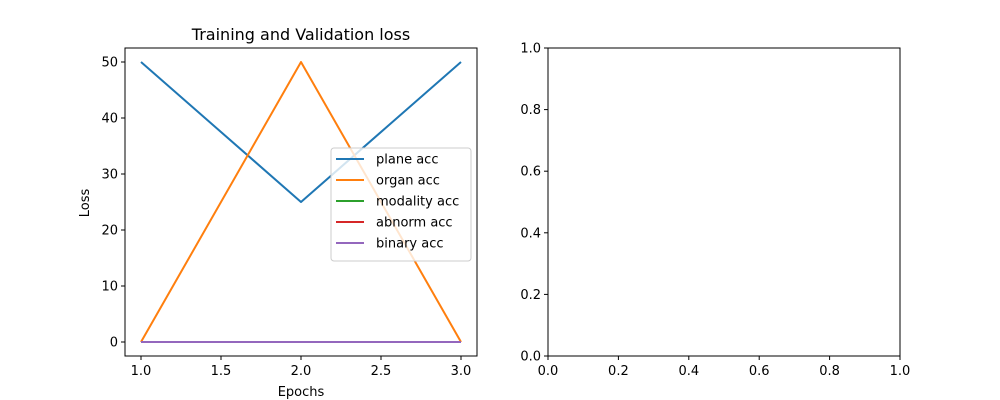  I want to click on y-axis-label: Loss, so click(85, 203).